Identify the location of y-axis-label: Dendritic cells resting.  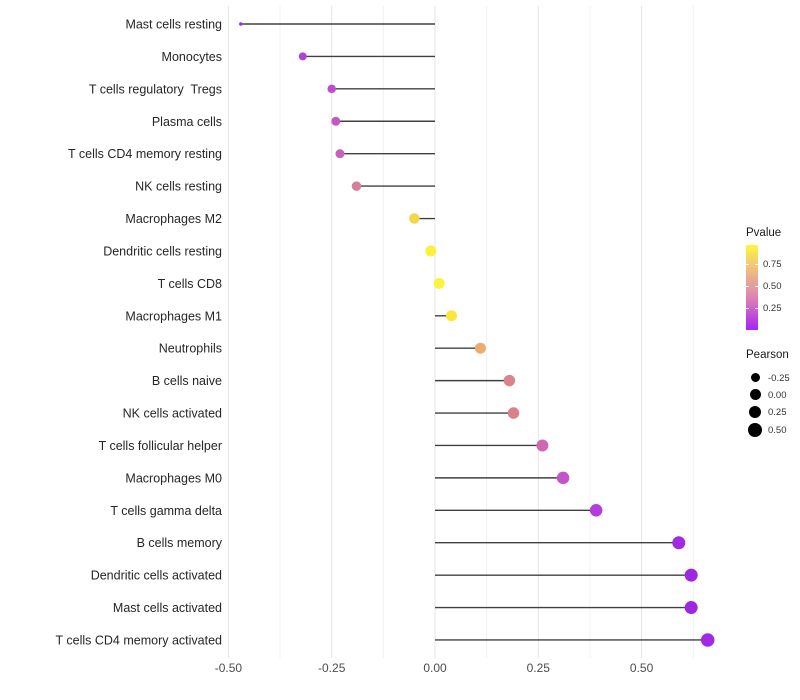
(162, 251).